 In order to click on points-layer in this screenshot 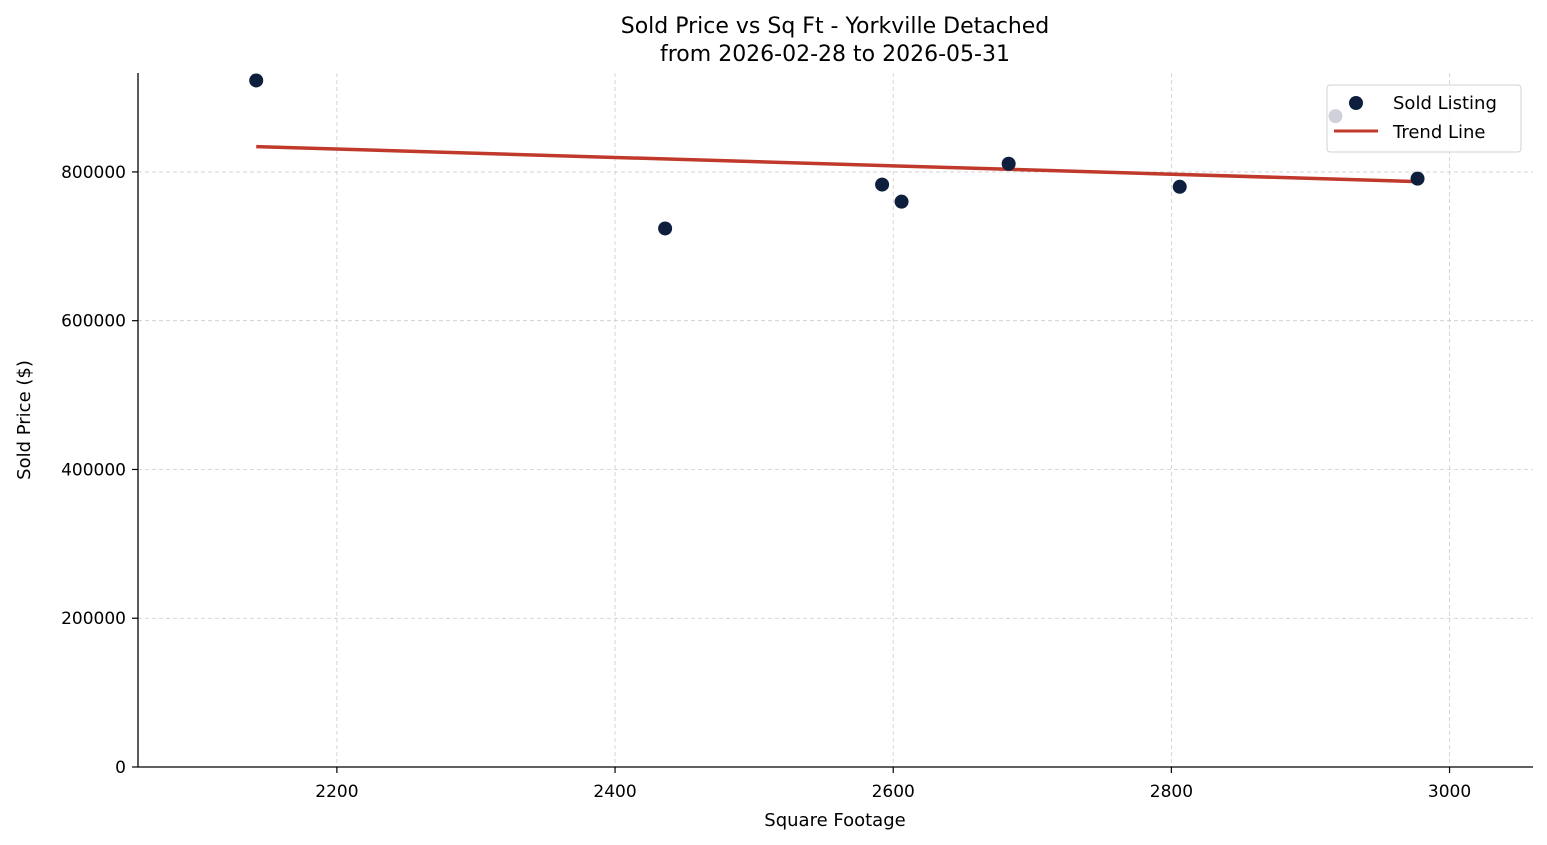, I will do `click(837, 154)`.